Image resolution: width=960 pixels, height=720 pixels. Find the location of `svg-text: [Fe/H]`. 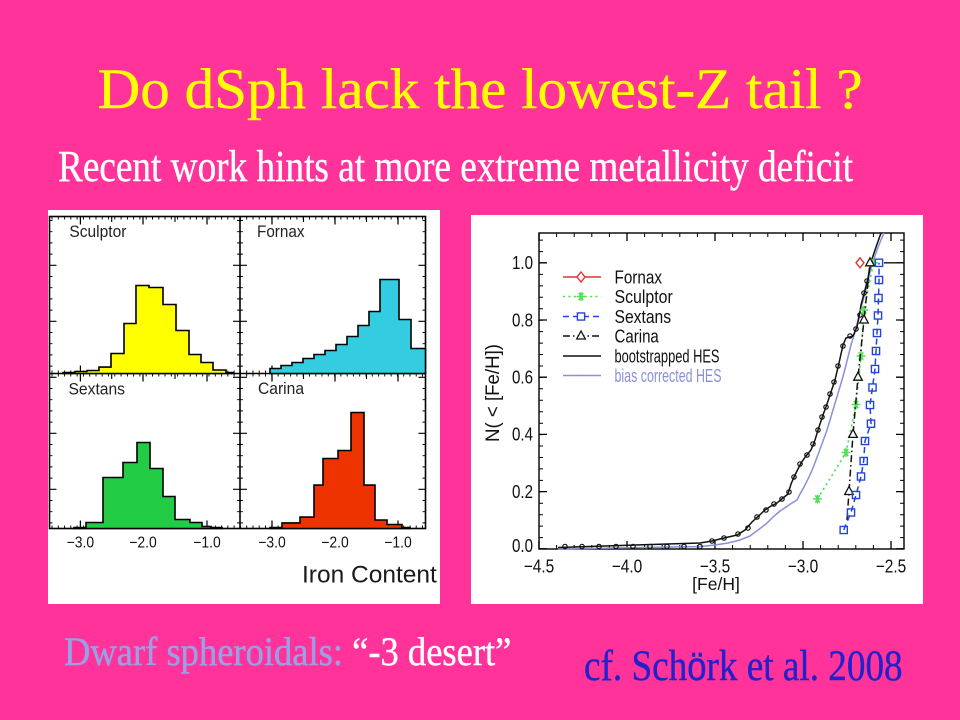

svg-text: [Fe/H] is located at coordinates (716, 584).